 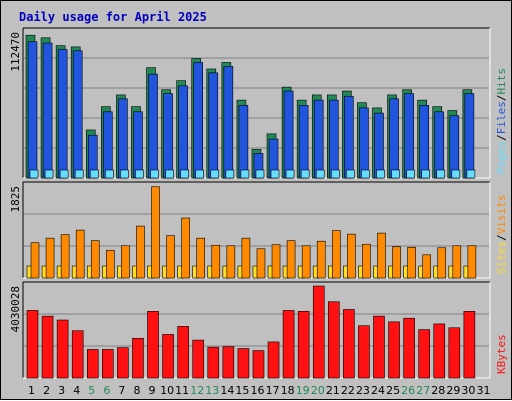 I want to click on x-tick-label: 30, so click(x=468, y=390).